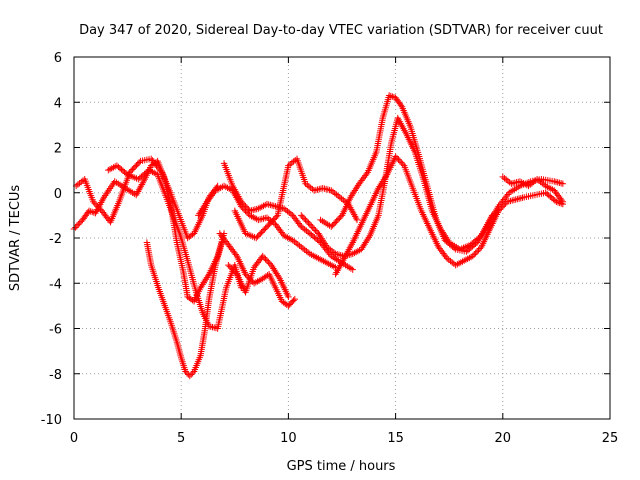  Describe the element at coordinates (51, 420) in the screenshot. I see `y-tick-label: -10` at that location.